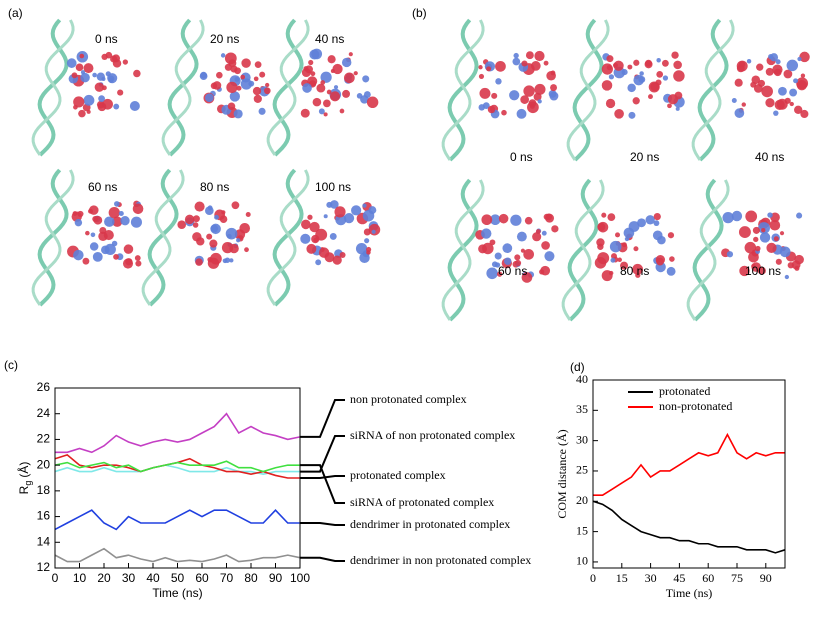  I want to click on y-label-sub: g, so click(28, 483).